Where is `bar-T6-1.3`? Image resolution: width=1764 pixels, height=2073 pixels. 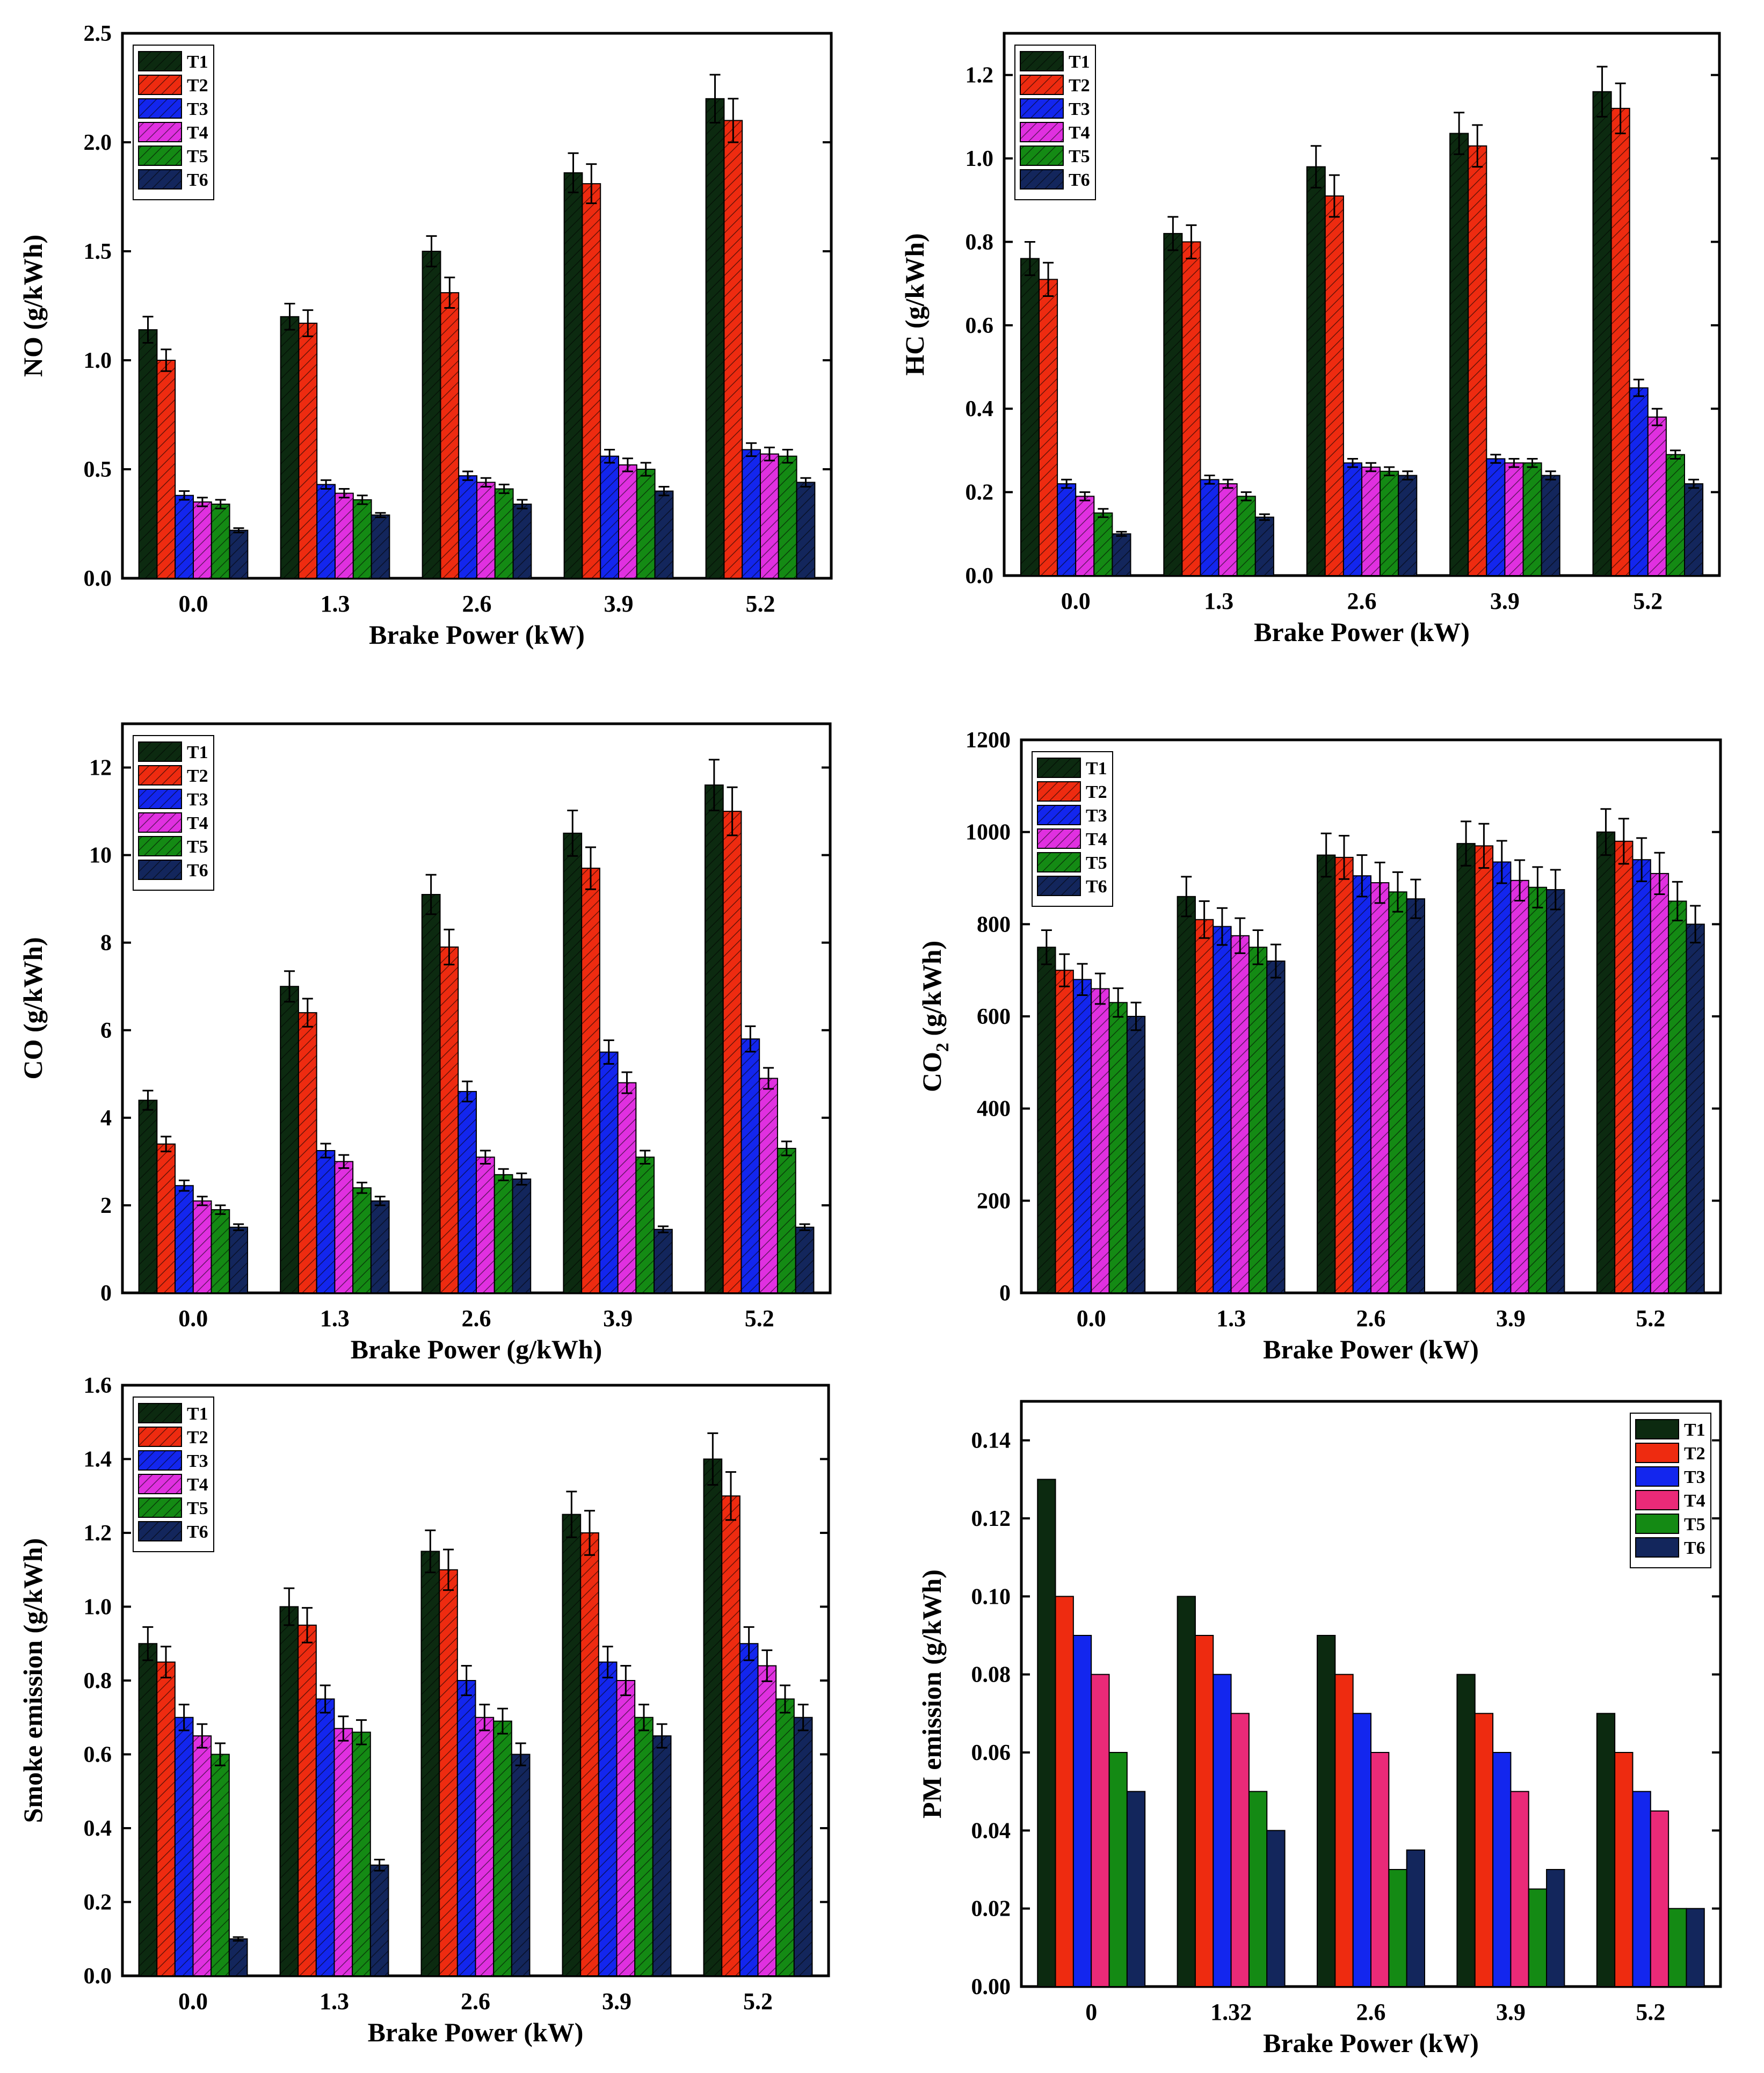
bar-T6-1.3 is located at coordinates (380, 546).